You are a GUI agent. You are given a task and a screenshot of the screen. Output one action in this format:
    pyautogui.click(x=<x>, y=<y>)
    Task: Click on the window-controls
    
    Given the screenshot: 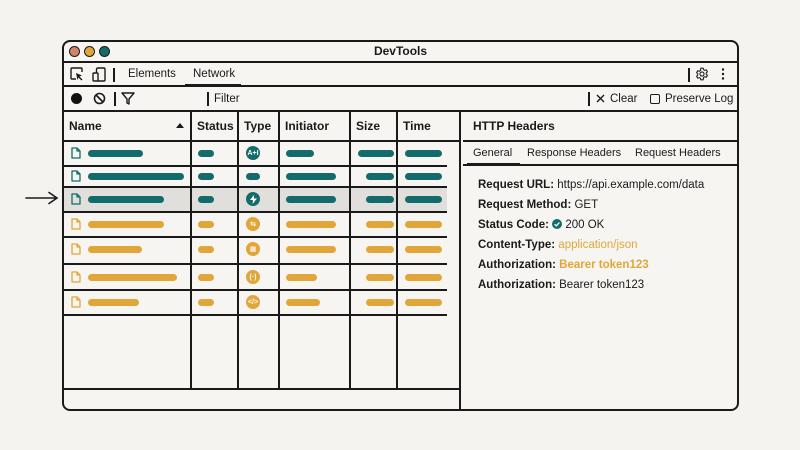 What is the action you would take?
    pyautogui.click(x=89, y=51)
    